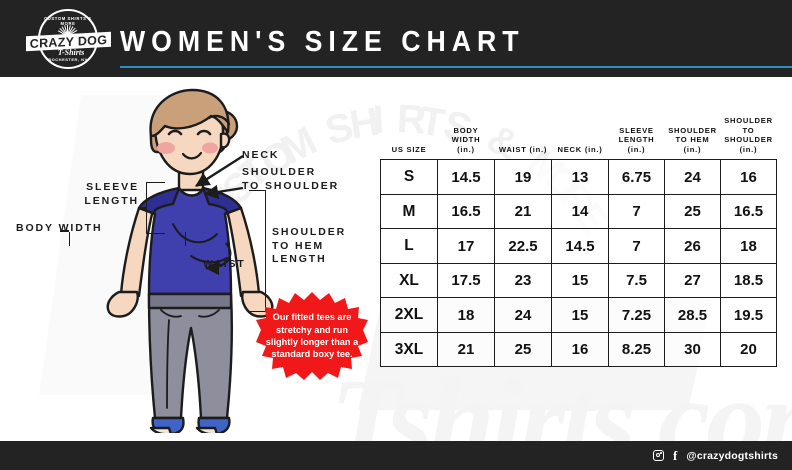 The image size is (792, 470). I want to click on social-links: f @crazydogtshirts, so click(715, 455).